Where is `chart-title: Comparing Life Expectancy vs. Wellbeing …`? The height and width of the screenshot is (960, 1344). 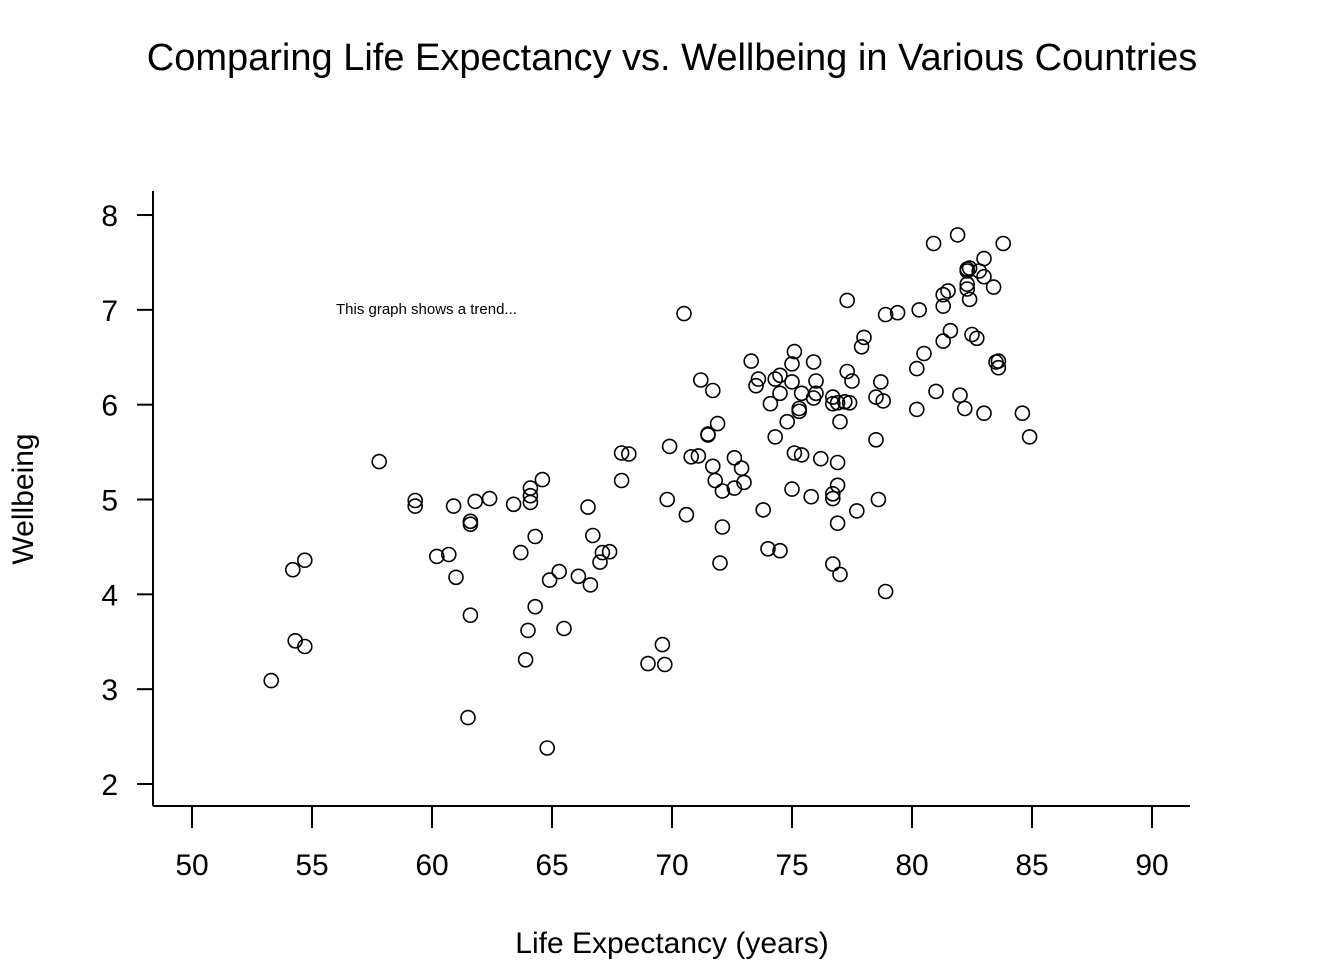
chart-title: Comparing Life Expectancy vs. Wellbeing … is located at coordinates (672, 58).